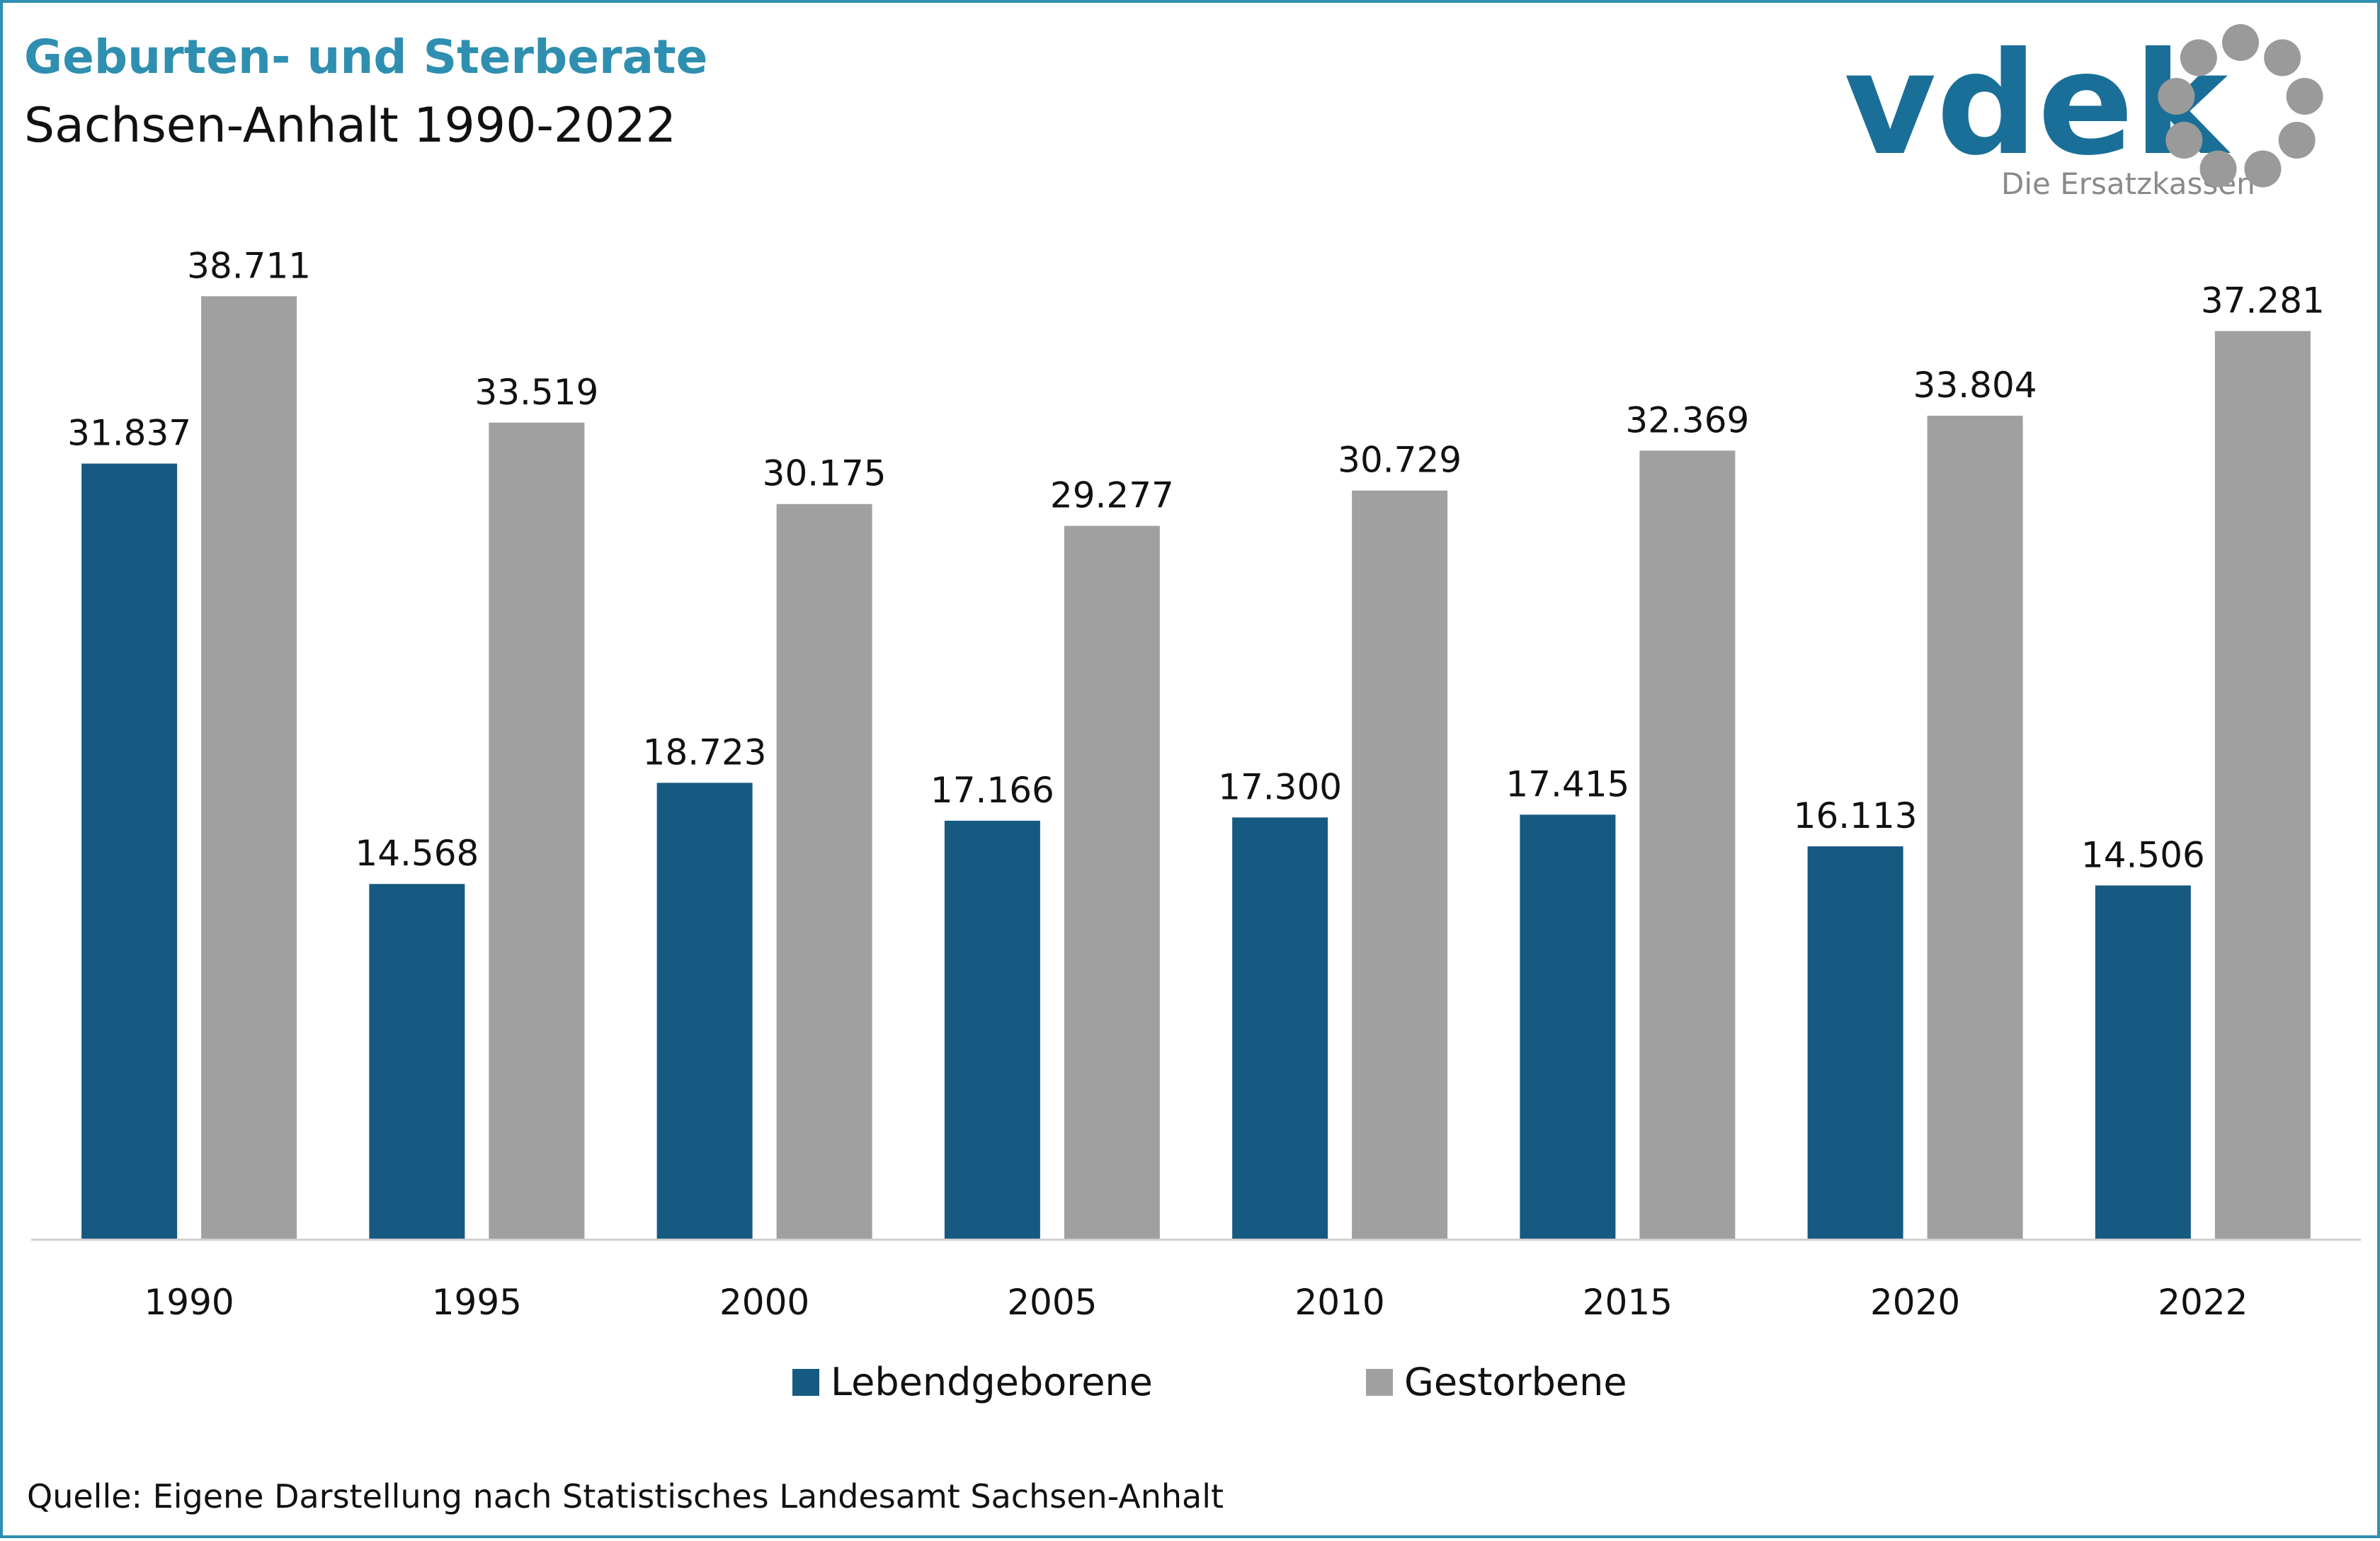 The height and width of the screenshot is (1541, 2380). Describe the element at coordinates (2240, 106) in the screenshot. I see `ring-of-dots-icon` at that location.